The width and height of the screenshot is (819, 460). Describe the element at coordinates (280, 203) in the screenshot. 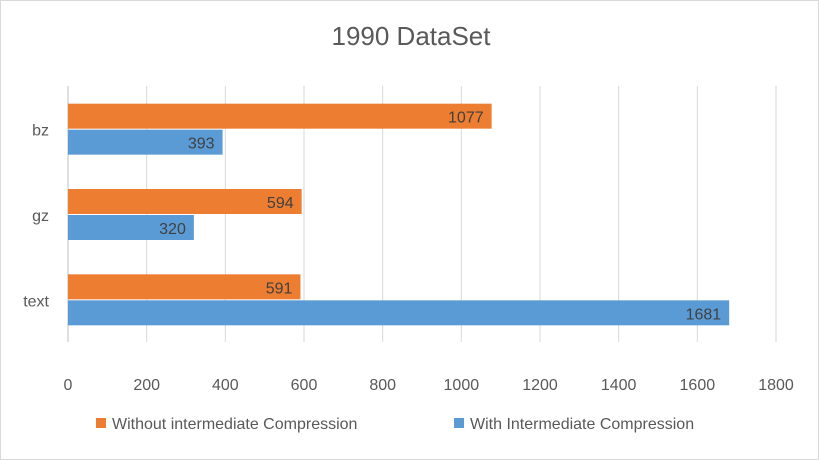

I see `data-label: 594` at that location.